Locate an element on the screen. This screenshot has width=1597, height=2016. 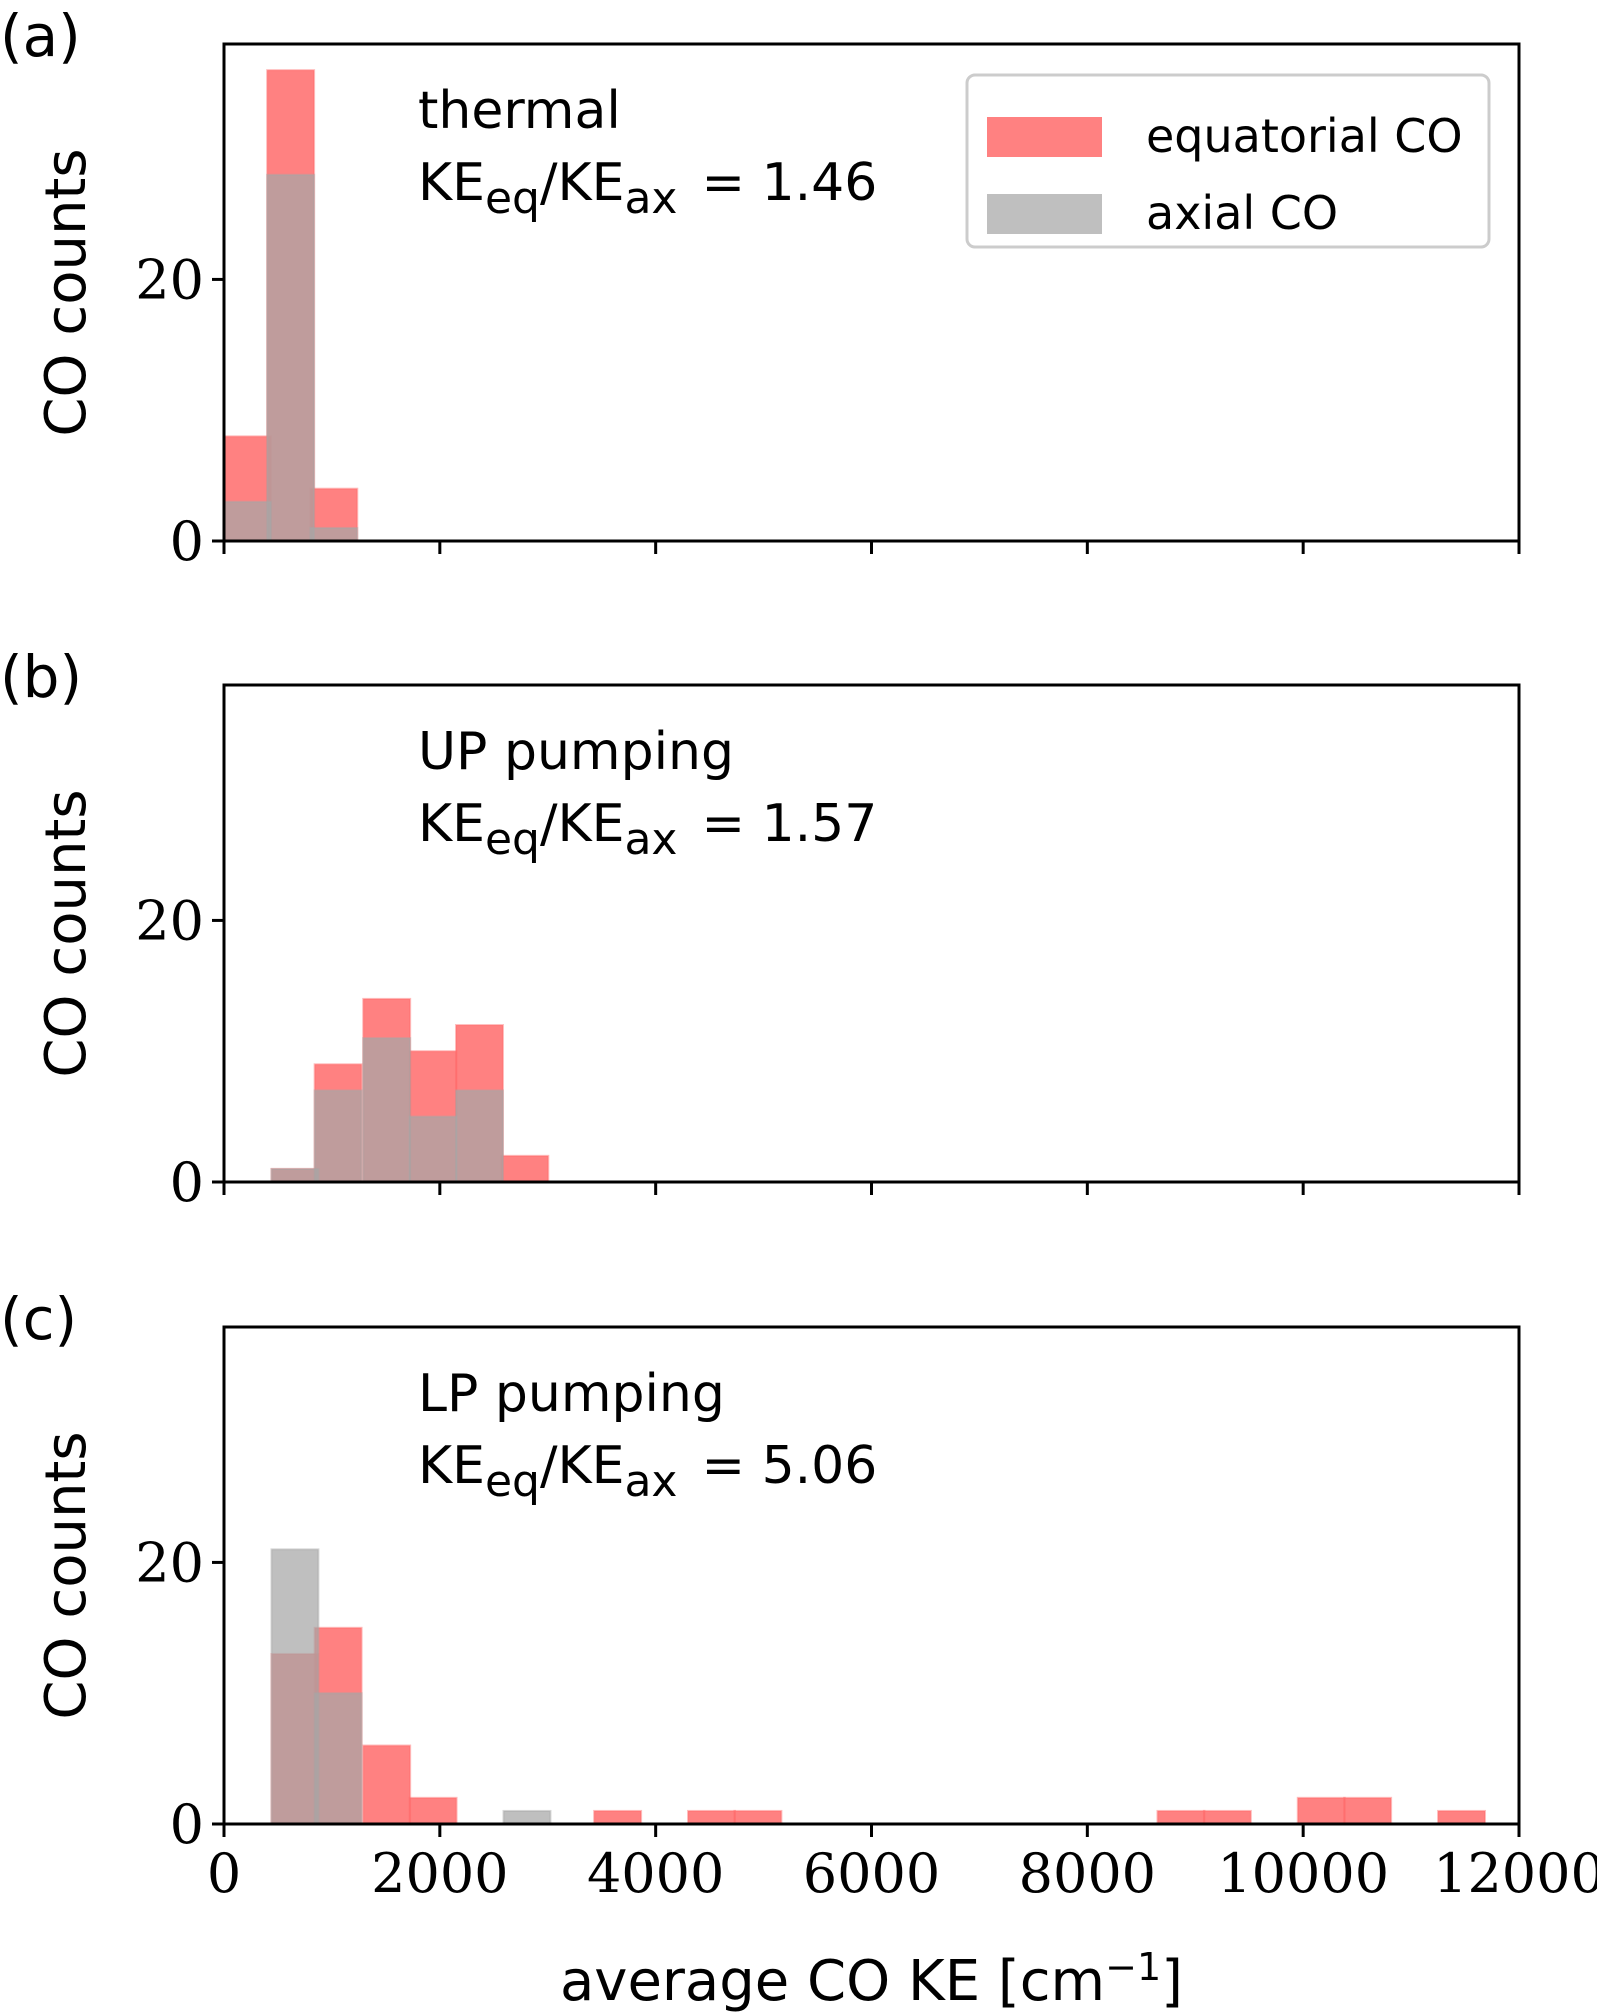
x-tick-label: 6000 is located at coordinates (871, 1873).